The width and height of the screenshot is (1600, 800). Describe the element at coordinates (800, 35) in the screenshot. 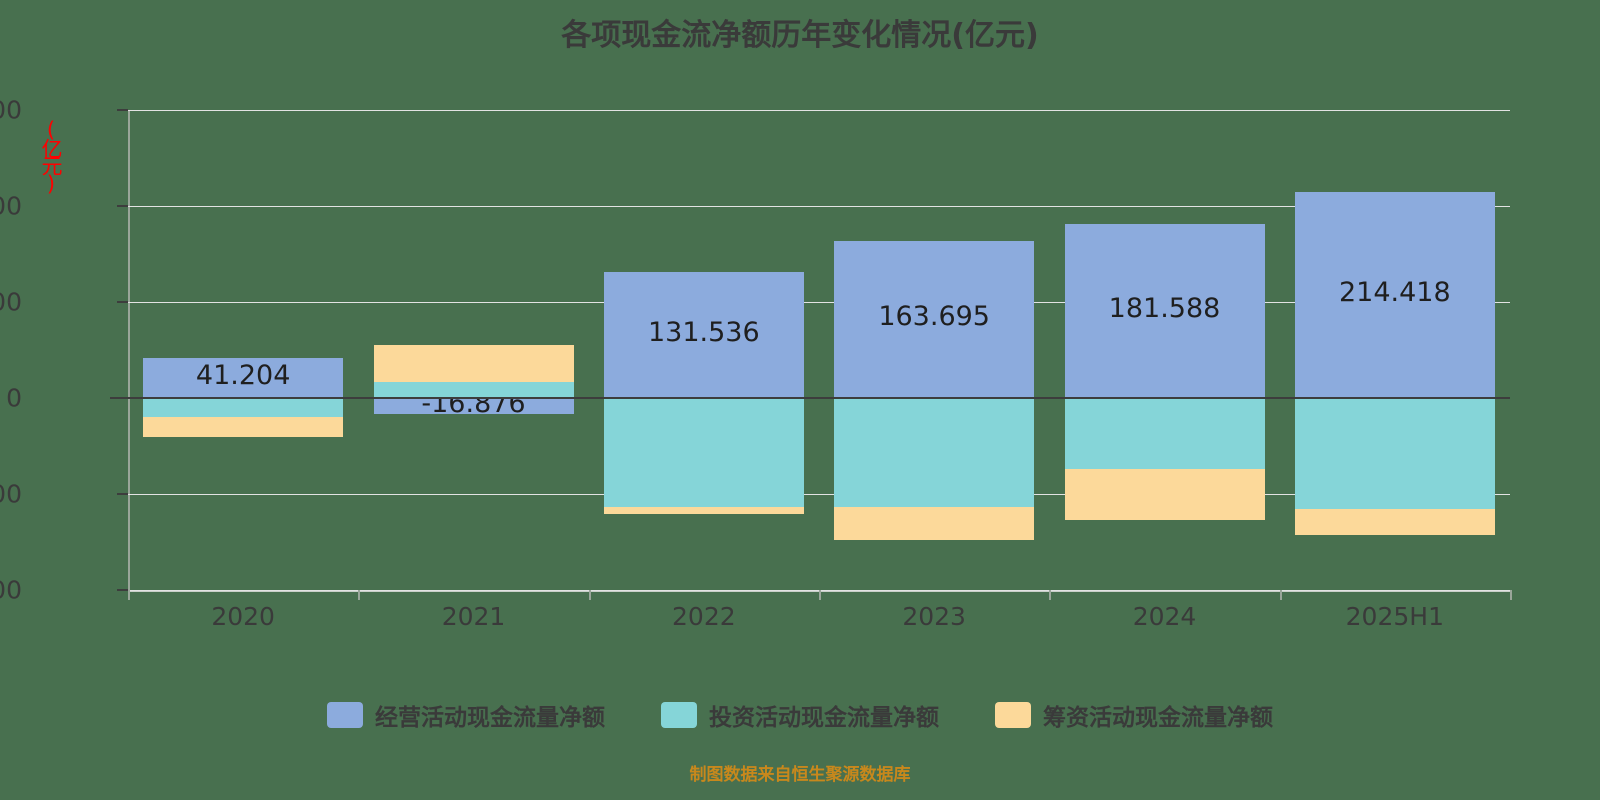

I see `chart-title: 各项现金流净额历年变化情况(亿元)` at that location.